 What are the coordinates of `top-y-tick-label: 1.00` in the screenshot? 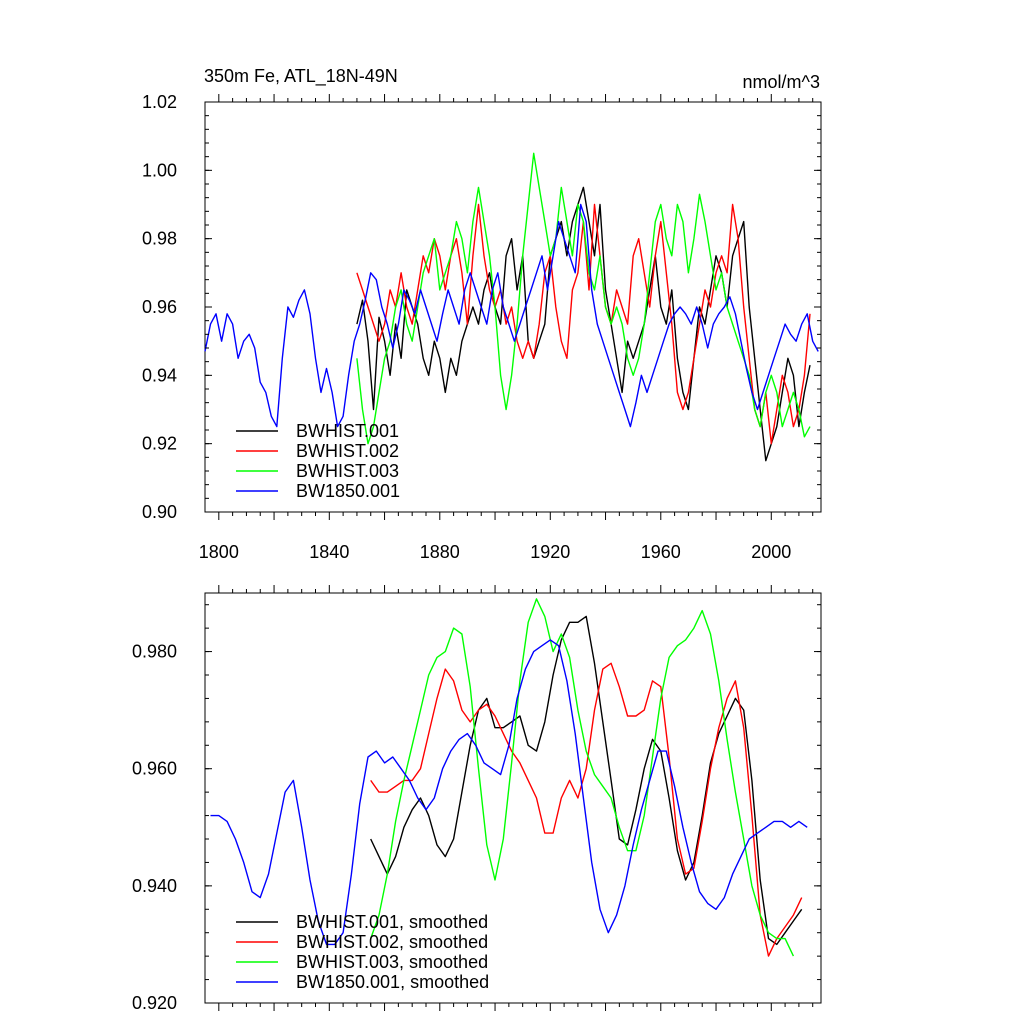 It's located at (159, 170).